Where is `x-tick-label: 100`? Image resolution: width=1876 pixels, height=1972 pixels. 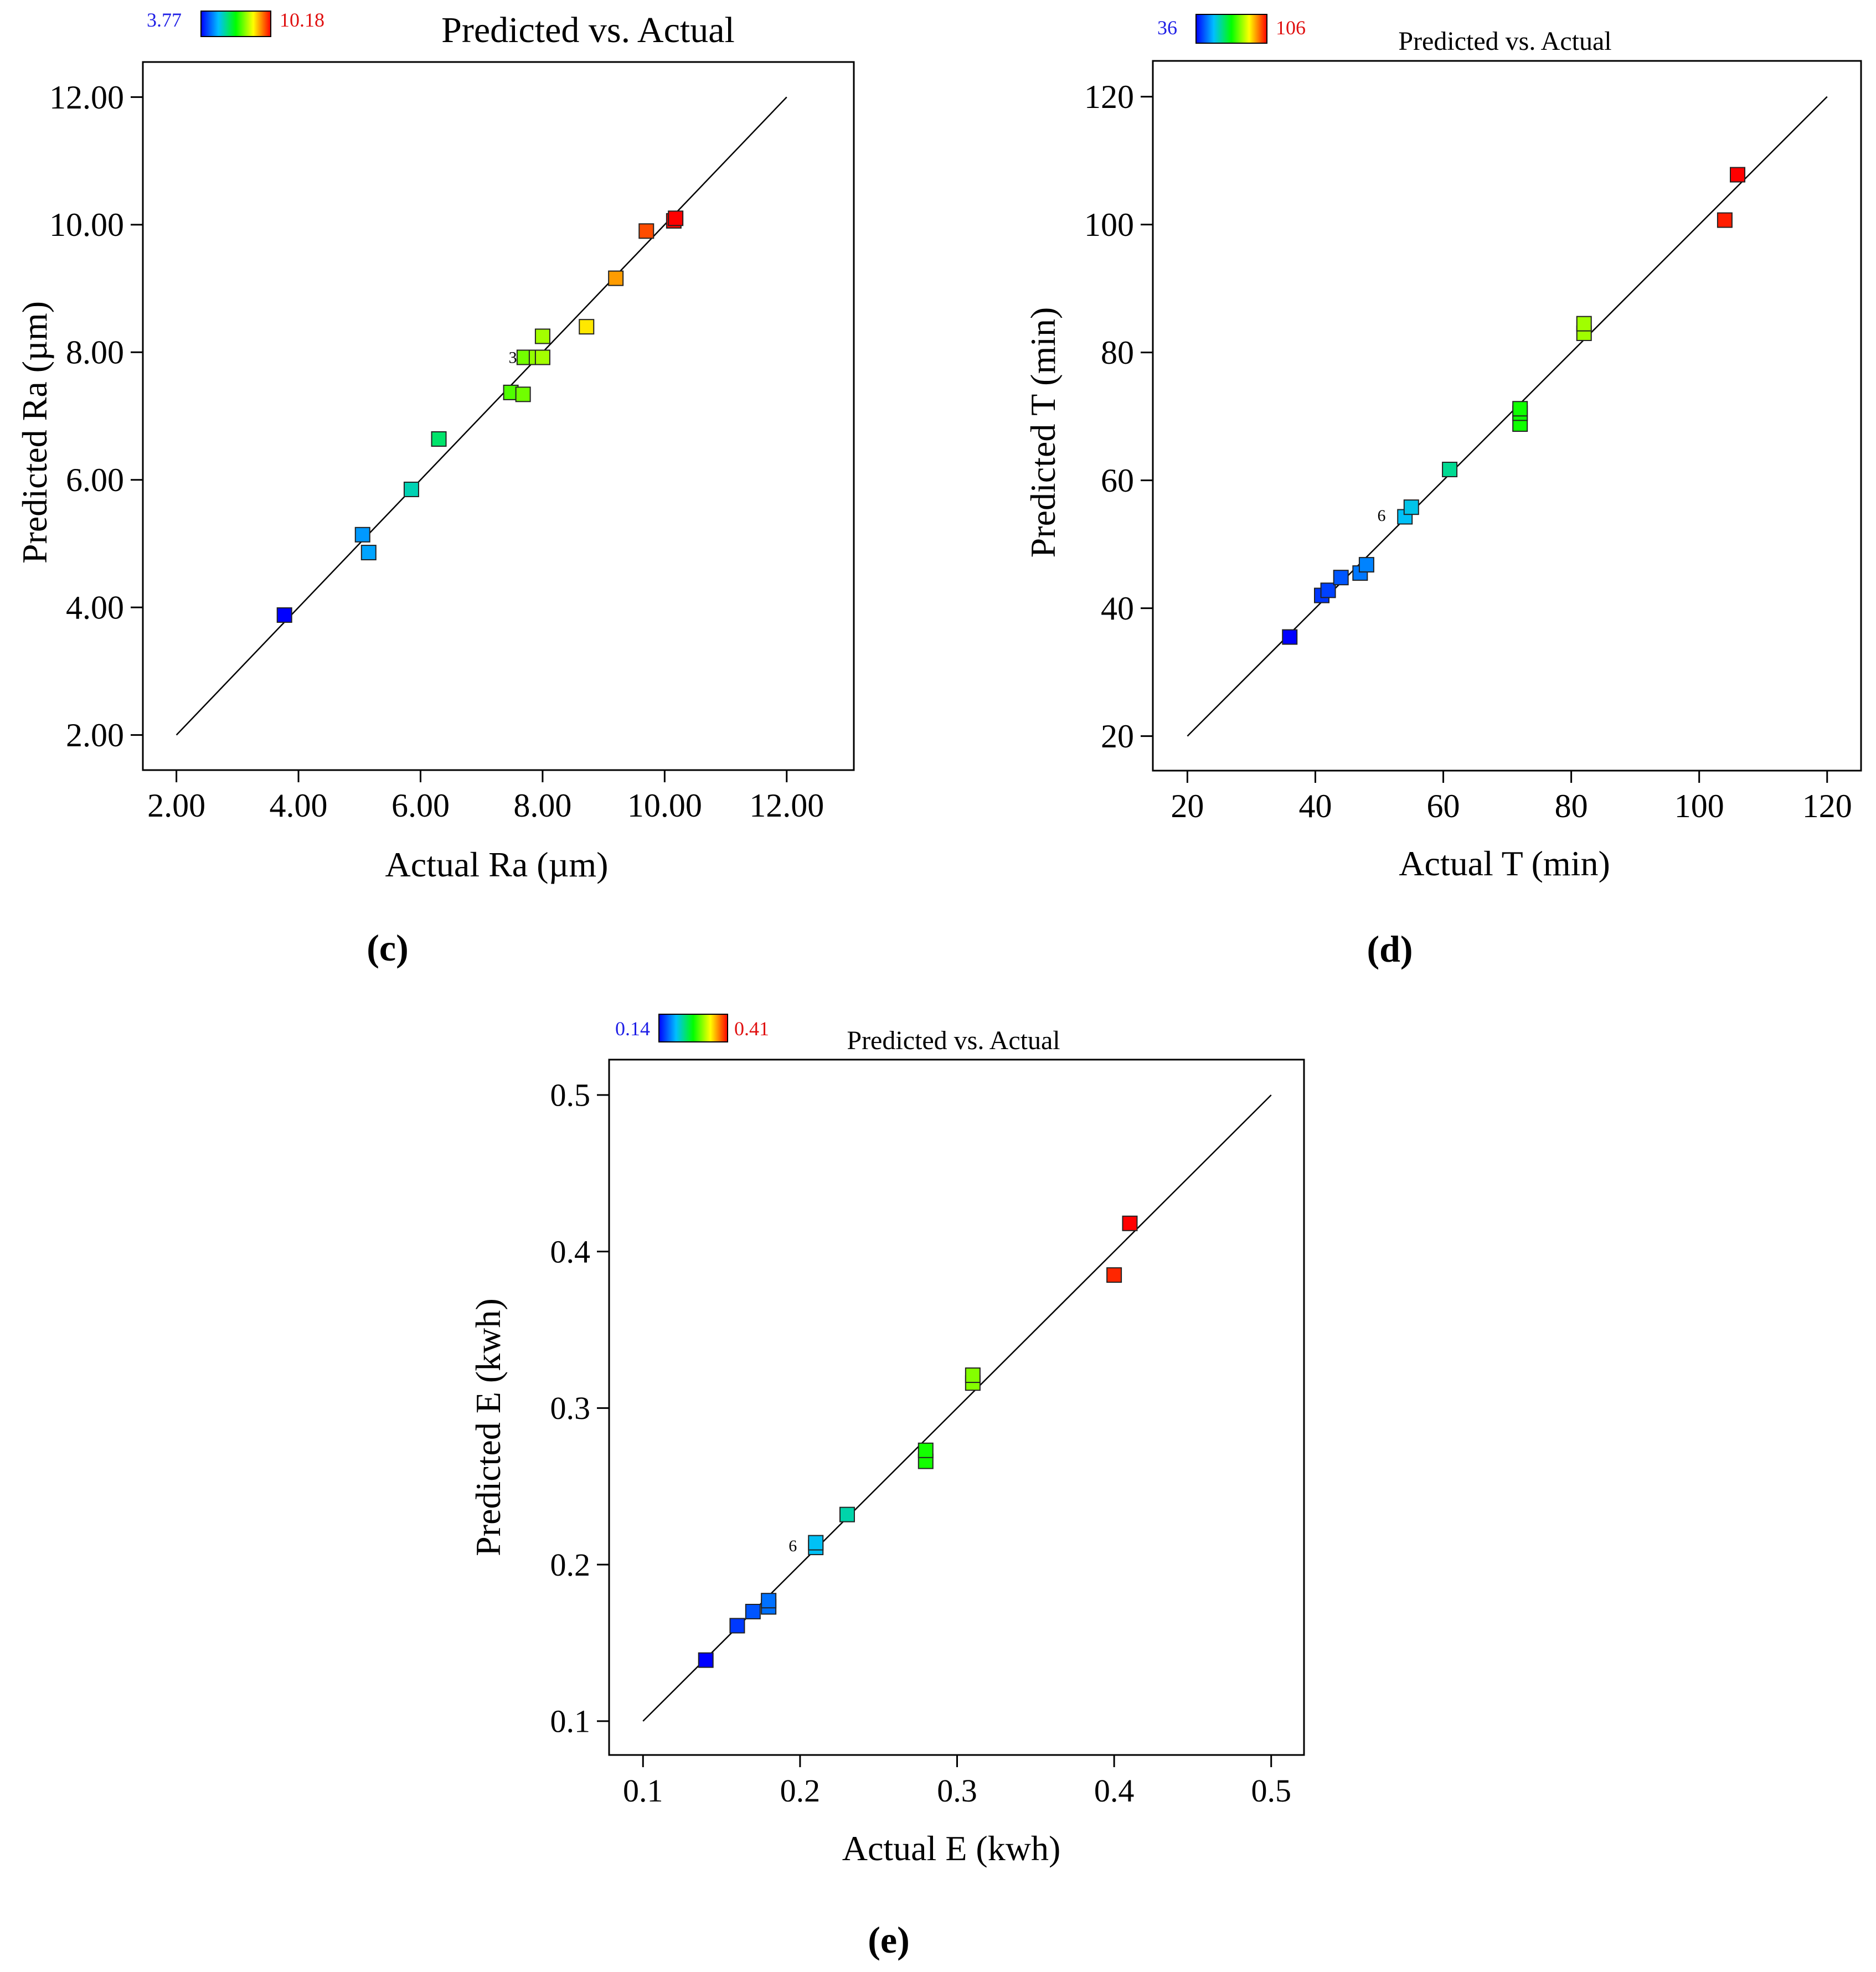 x-tick-label: 100 is located at coordinates (1699, 806).